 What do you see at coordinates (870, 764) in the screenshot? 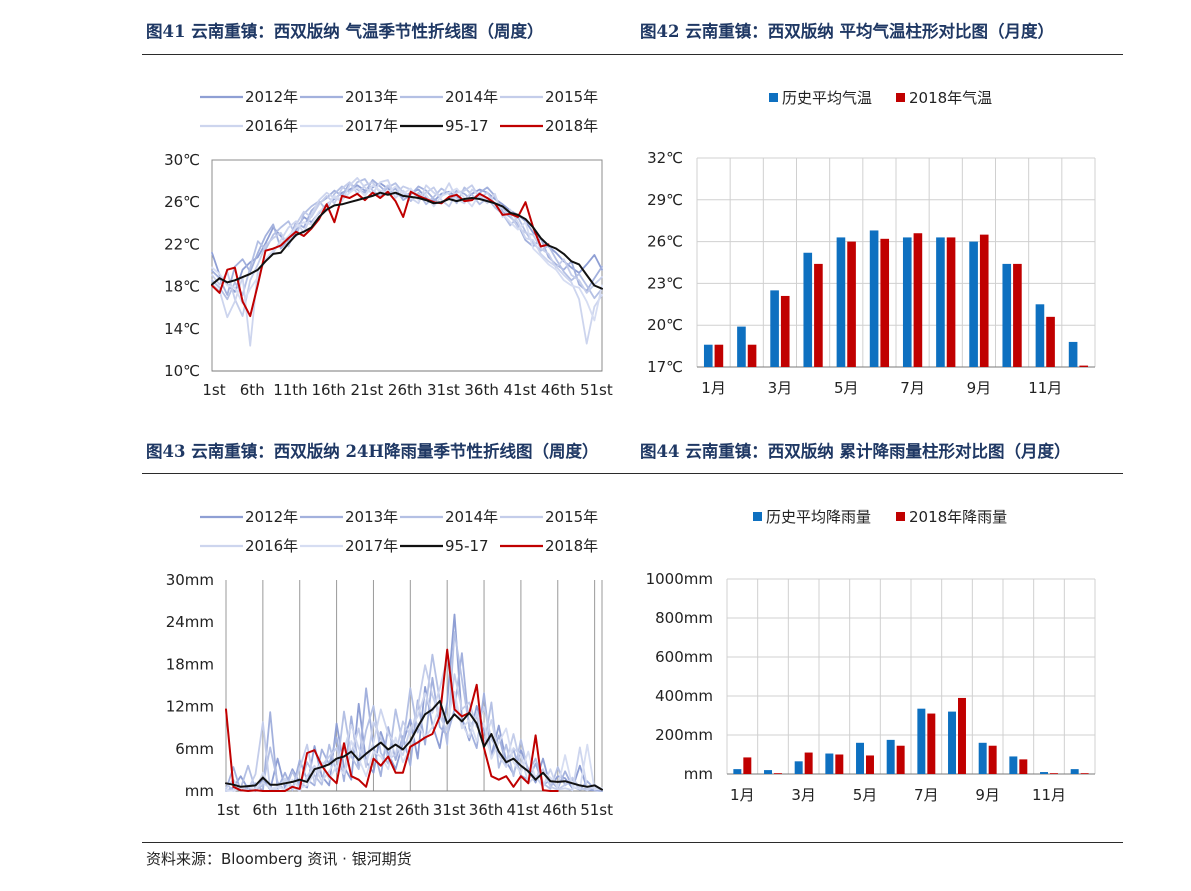
I see `bar-2018-5月` at bounding box center [870, 764].